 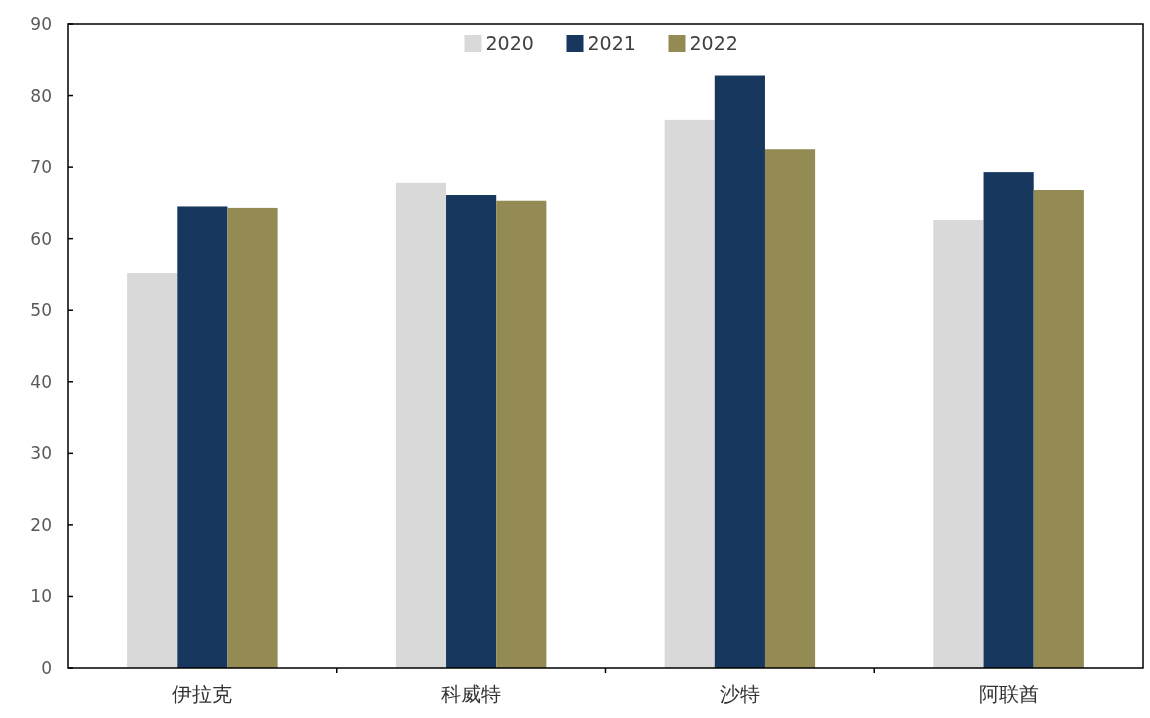 What do you see at coordinates (41, 453) in the screenshot?
I see `y-tick-label: 30` at bounding box center [41, 453].